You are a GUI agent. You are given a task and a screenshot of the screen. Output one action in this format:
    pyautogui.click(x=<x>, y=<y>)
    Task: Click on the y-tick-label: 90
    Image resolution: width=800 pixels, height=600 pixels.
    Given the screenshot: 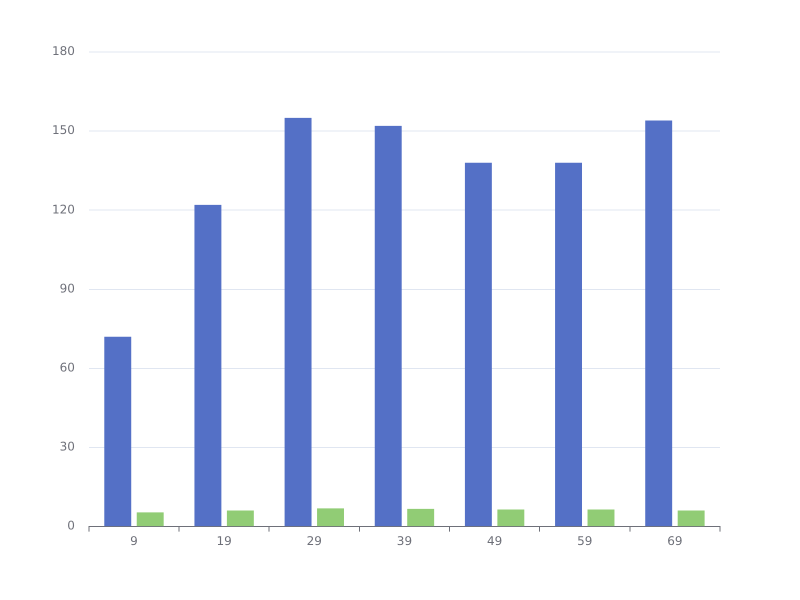 What is the action you would take?
    pyautogui.click(x=67, y=288)
    